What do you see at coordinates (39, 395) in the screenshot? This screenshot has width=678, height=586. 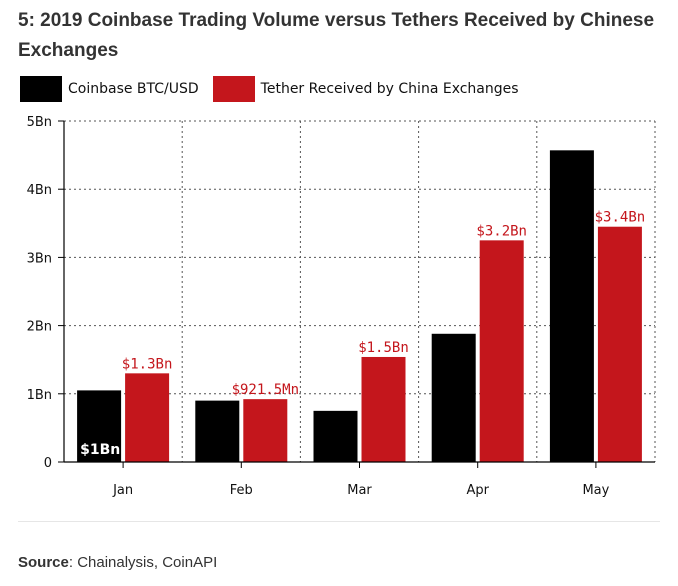 I see `y-tick-label: 1Bn` at bounding box center [39, 395].